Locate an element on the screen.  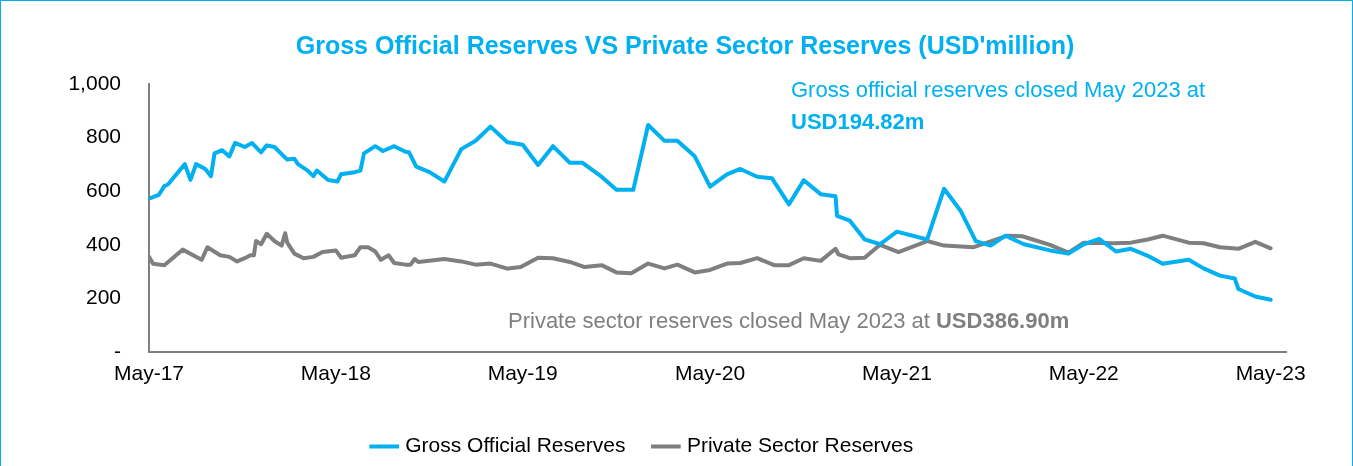
y-tick-label: 200 is located at coordinates (103, 297).